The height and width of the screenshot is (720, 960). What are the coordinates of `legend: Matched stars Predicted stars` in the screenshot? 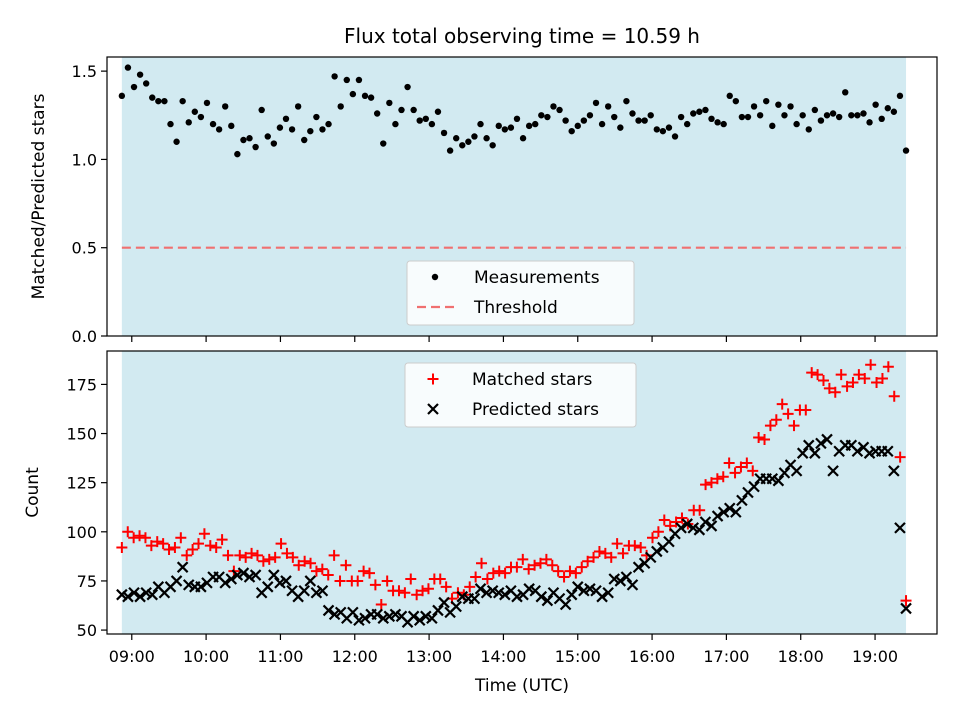 It's located at (520, 395).